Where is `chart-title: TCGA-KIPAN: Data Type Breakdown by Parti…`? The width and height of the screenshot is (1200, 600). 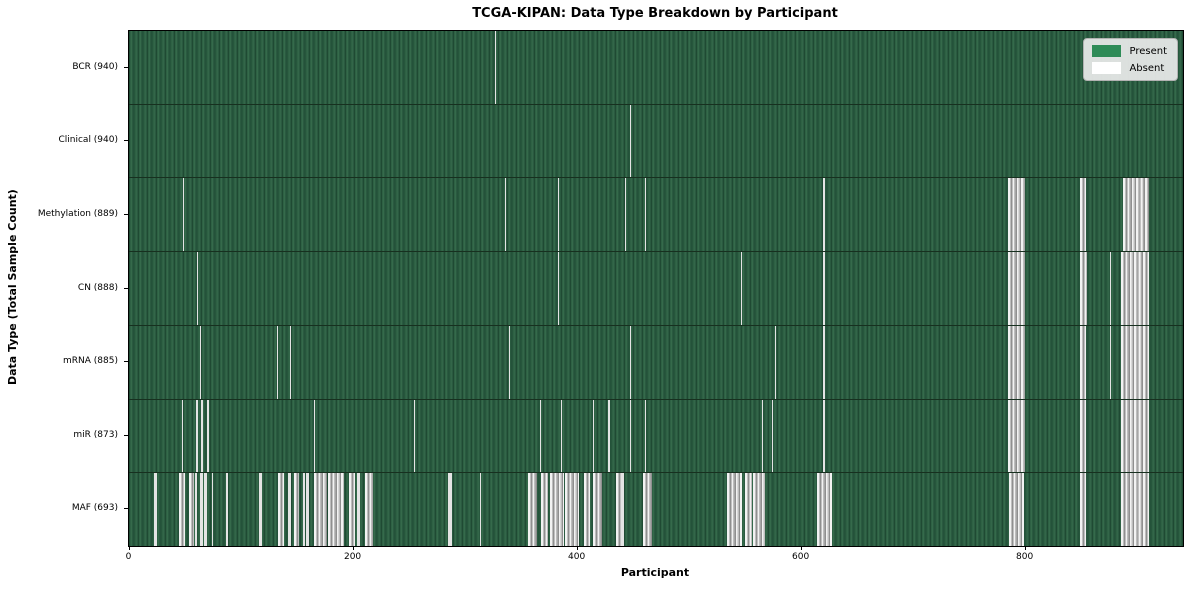
chart-title: TCGA-KIPAN: Data Type Breakdown by Parti… is located at coordinates (655, 13).